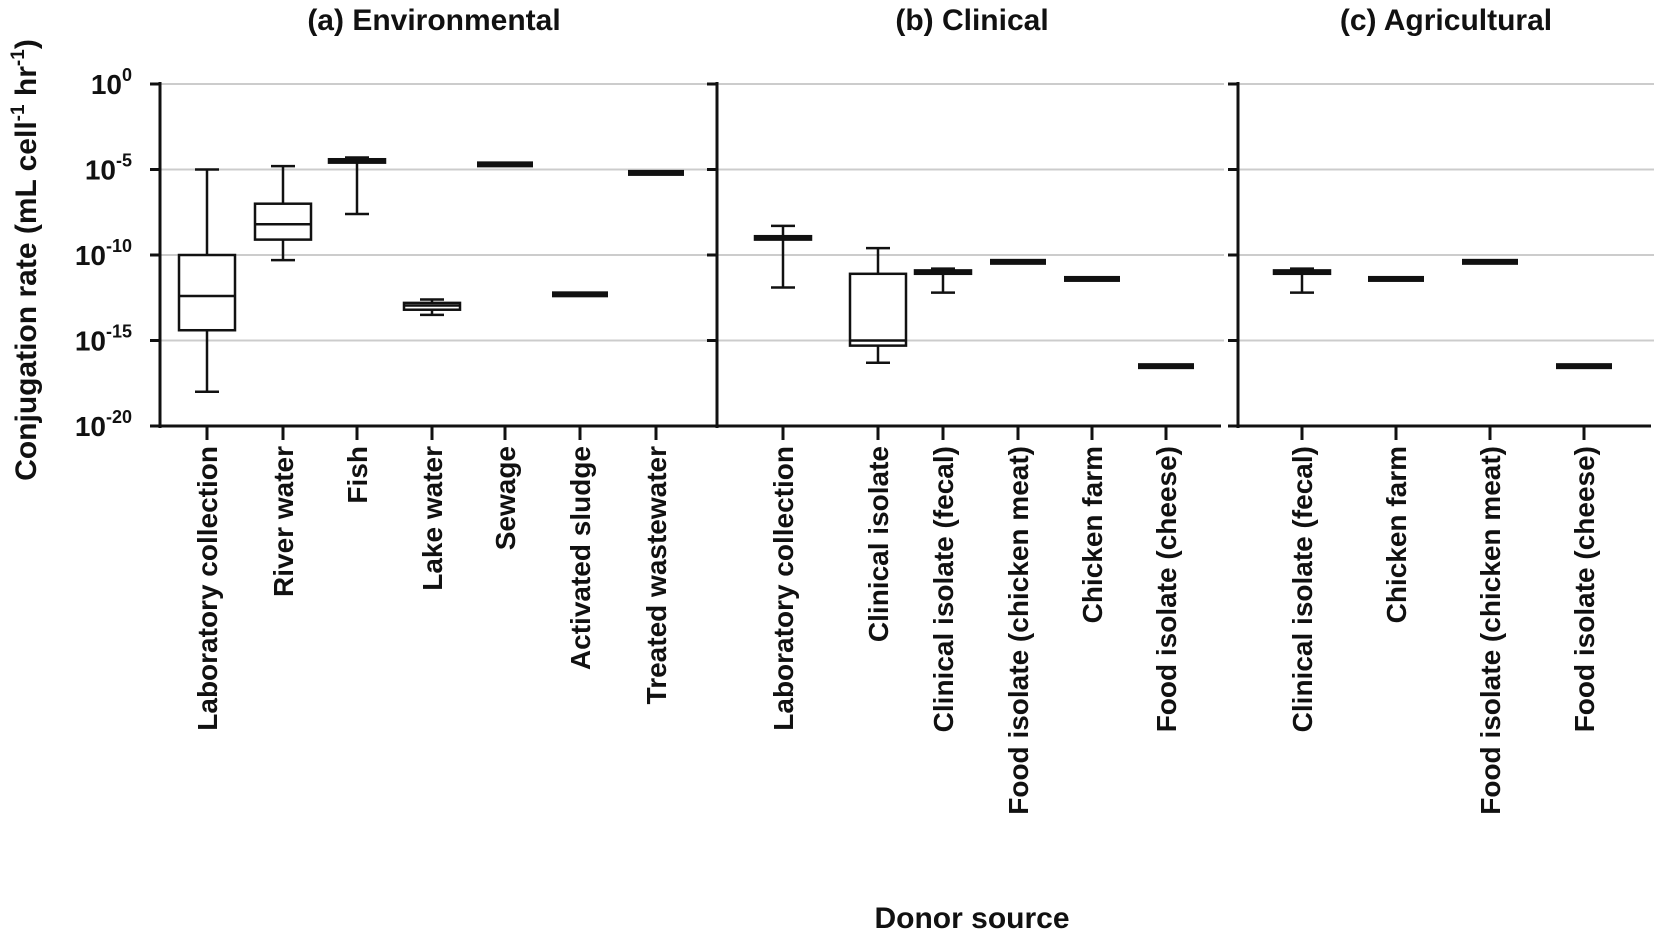 Image resolution: width=1654 pixels, height=945 pixels. I want to click on category-label-2-1: Chicken farm, so click(1396, 534).